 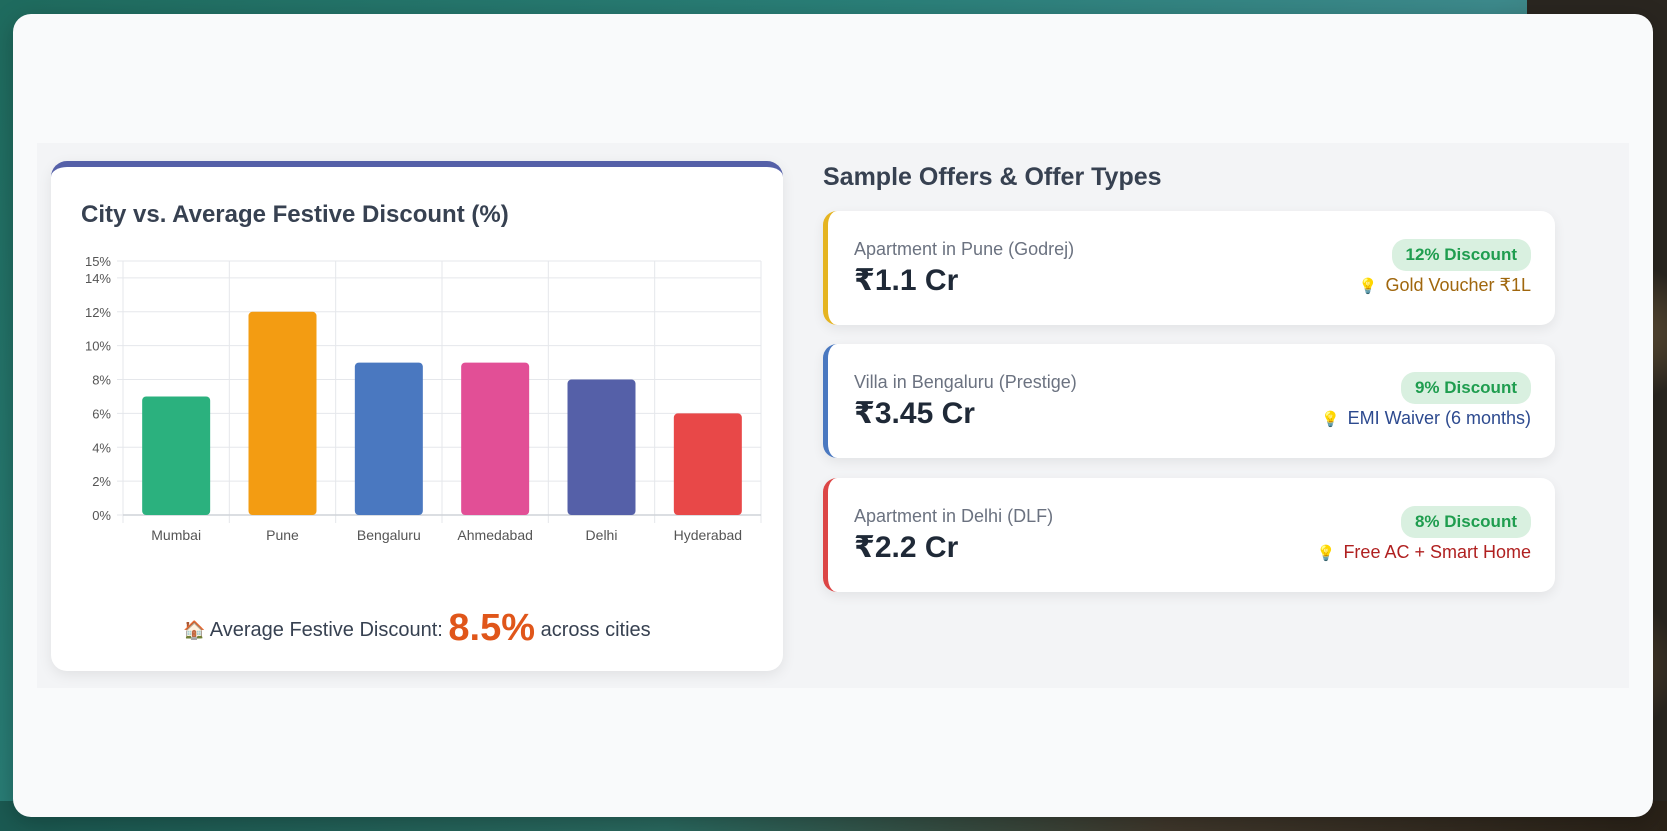 What do you see at coordinates (389, 535) in the screenshot?
I see `x-tick-label: Bengaluru` at bounding box center [389, 535].